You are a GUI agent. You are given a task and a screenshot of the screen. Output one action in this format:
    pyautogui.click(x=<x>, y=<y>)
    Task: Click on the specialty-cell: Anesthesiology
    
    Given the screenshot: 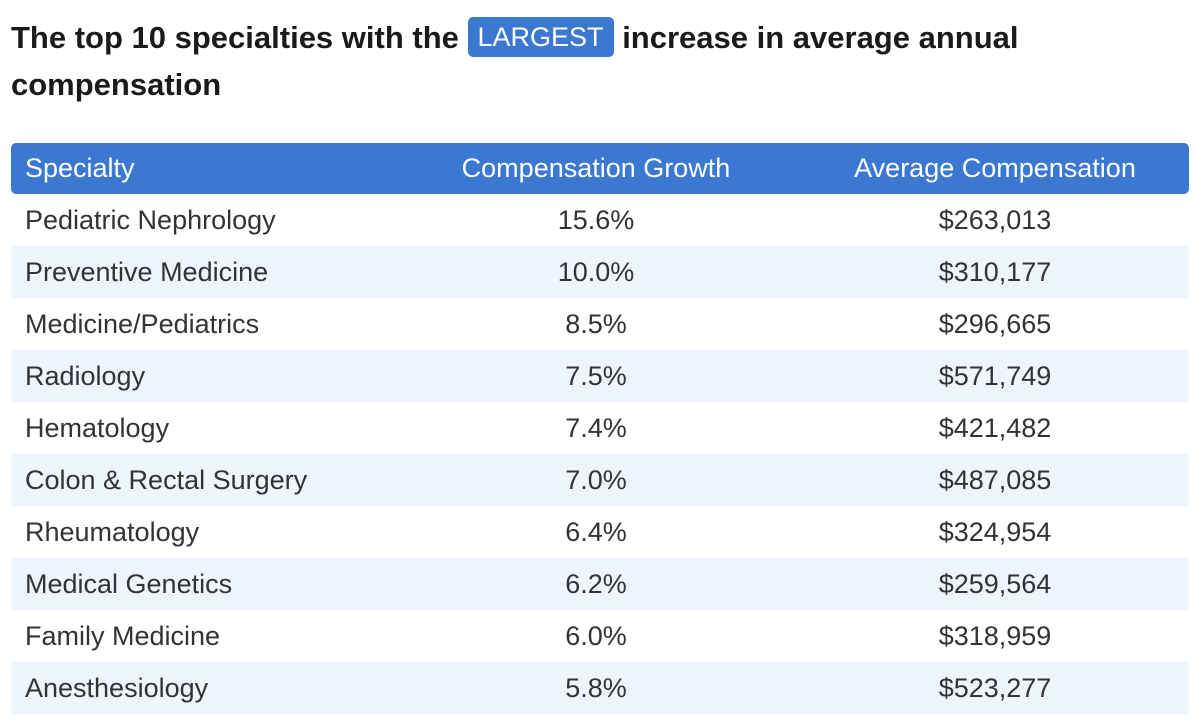 What is the action you would take?
    pyautogui.click(x=117, y=687)
    